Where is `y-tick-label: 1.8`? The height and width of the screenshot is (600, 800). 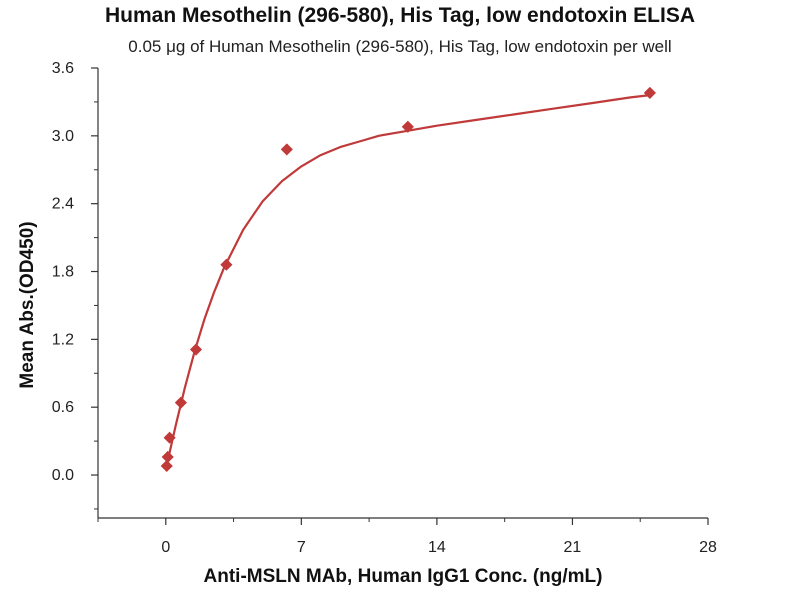
y-tick-label: 1.8 is located at coordinates (63, 272).